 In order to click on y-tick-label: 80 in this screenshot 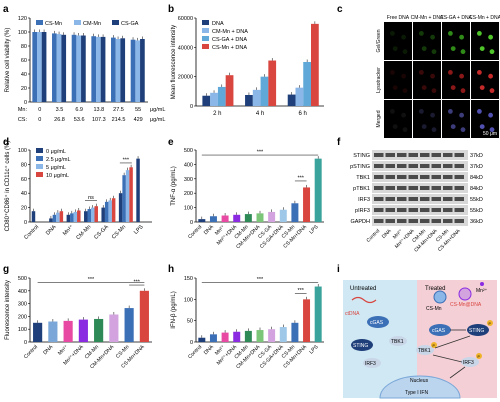, I will do `click(24, 47)`.